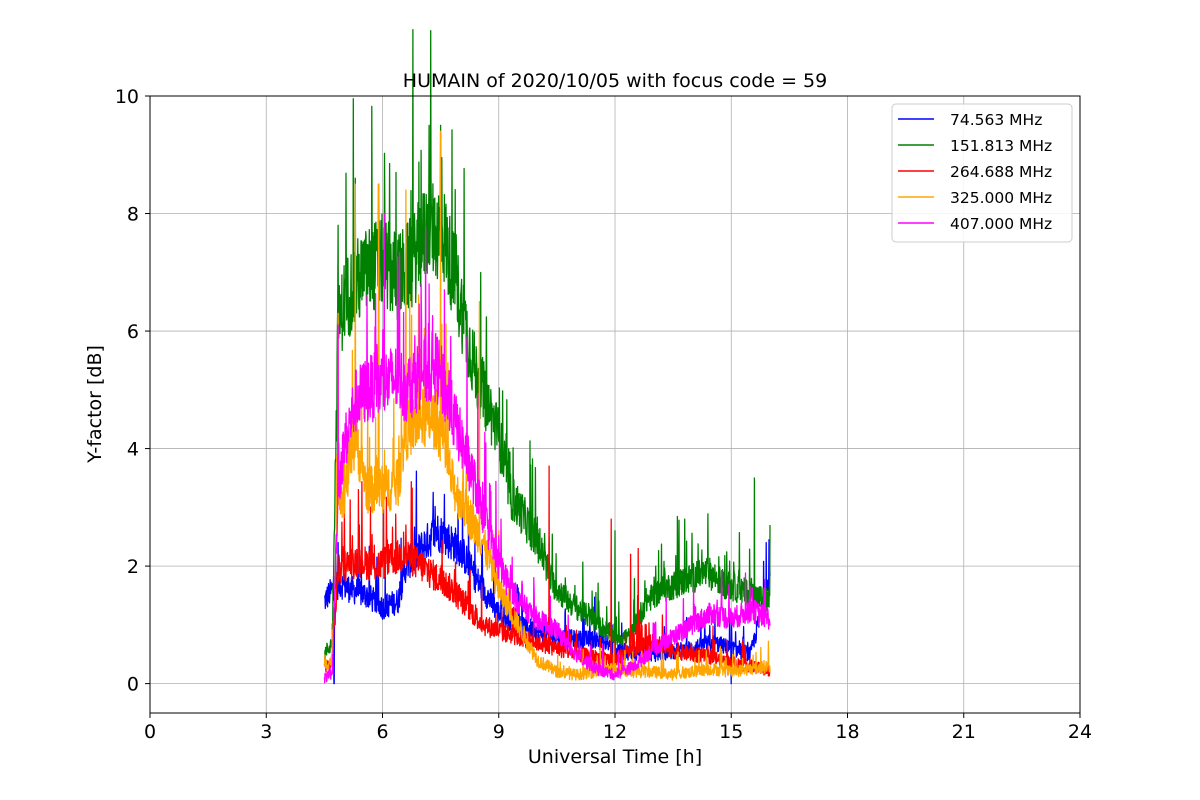 Image resolution: width=1200 pixels, height=800 pixels. Describe the element at coordinates (996, 120) in the screenshot. I see `legend-label: 74.563 MHz` at that location.